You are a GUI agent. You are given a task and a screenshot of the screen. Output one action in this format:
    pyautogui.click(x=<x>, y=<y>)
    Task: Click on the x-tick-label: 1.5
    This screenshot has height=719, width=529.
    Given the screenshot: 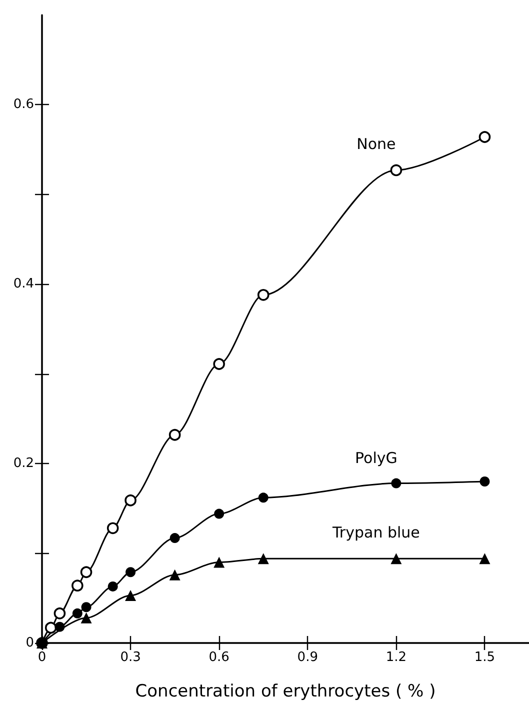 What is the action you would take?
    pyautogui.click(x=485, y=657)
    